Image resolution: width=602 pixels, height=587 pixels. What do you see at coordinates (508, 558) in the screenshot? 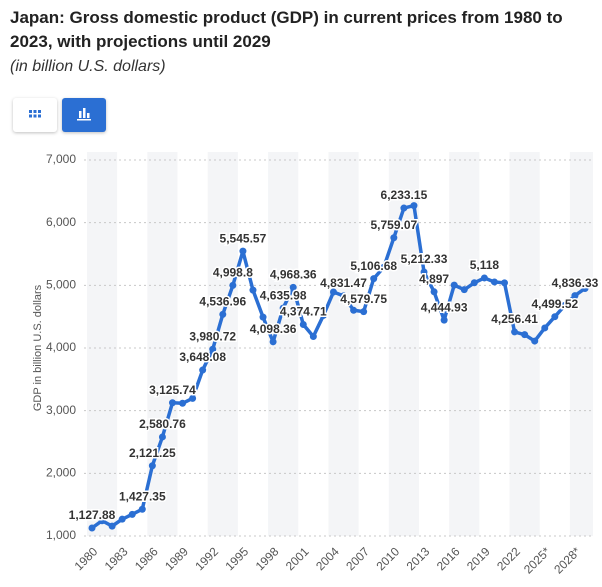
I see `x-tick-label: 2022` at bounding box center [508, 558].